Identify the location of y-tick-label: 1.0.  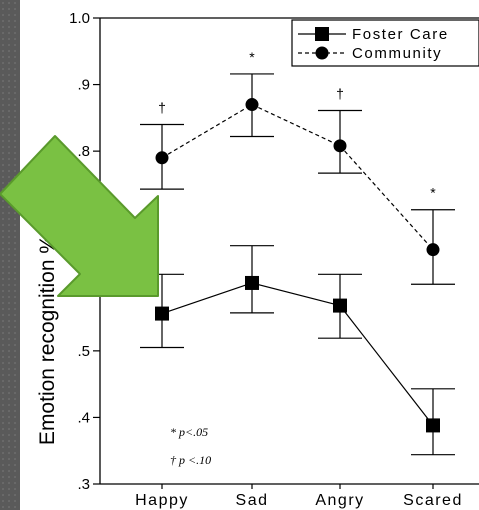
(79, 18).